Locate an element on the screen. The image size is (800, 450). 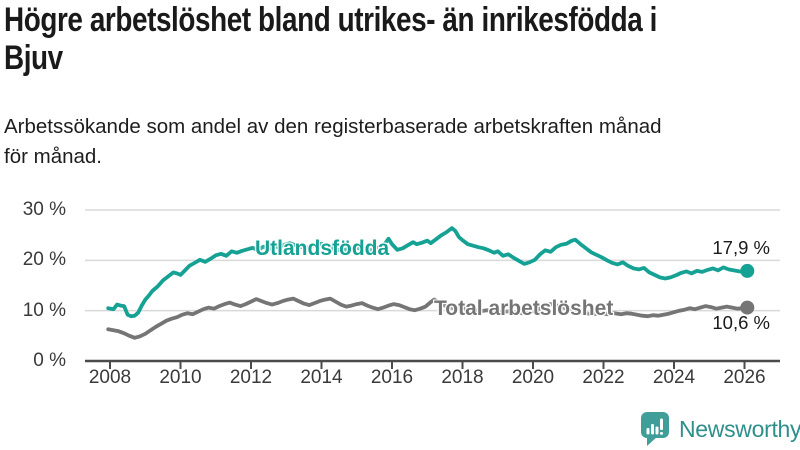
x-axis-tick-label: 2020 is located at coordinates (533, 377).